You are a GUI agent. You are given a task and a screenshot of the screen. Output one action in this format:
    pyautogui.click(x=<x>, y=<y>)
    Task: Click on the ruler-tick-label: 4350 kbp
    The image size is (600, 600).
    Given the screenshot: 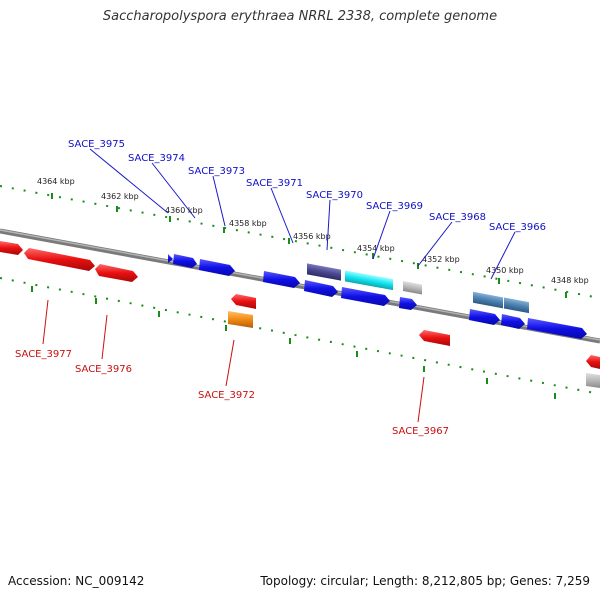 What is the action you would take?
    pyautogui.click(x=505, y=270)
    